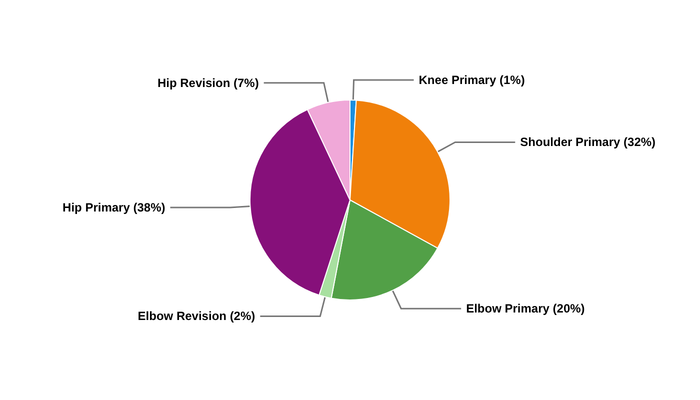  Describe the element at coordinates (197, 316) in the screenshot. I see `slice-label: Elbow Revision (2%)` at that location.